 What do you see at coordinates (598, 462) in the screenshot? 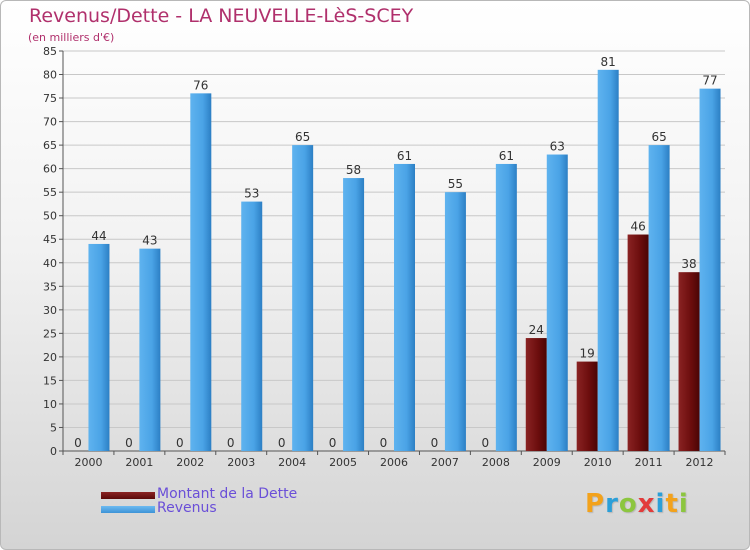
I see `x-tick-label: 2010` at bounding box center [598, 462].